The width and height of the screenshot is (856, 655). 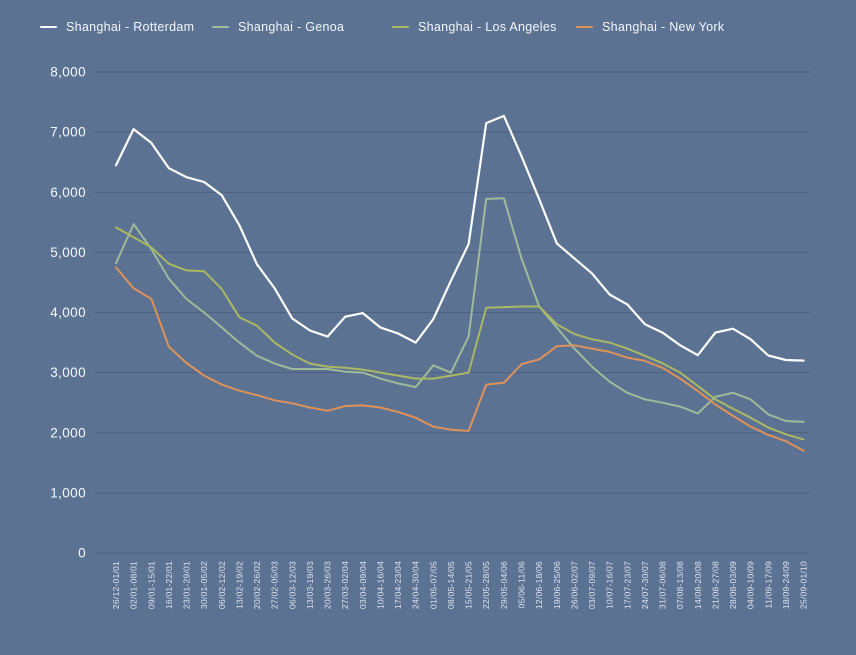 I want to click on y-axis-tick-label: 3,000, so click(x=68, y=372).